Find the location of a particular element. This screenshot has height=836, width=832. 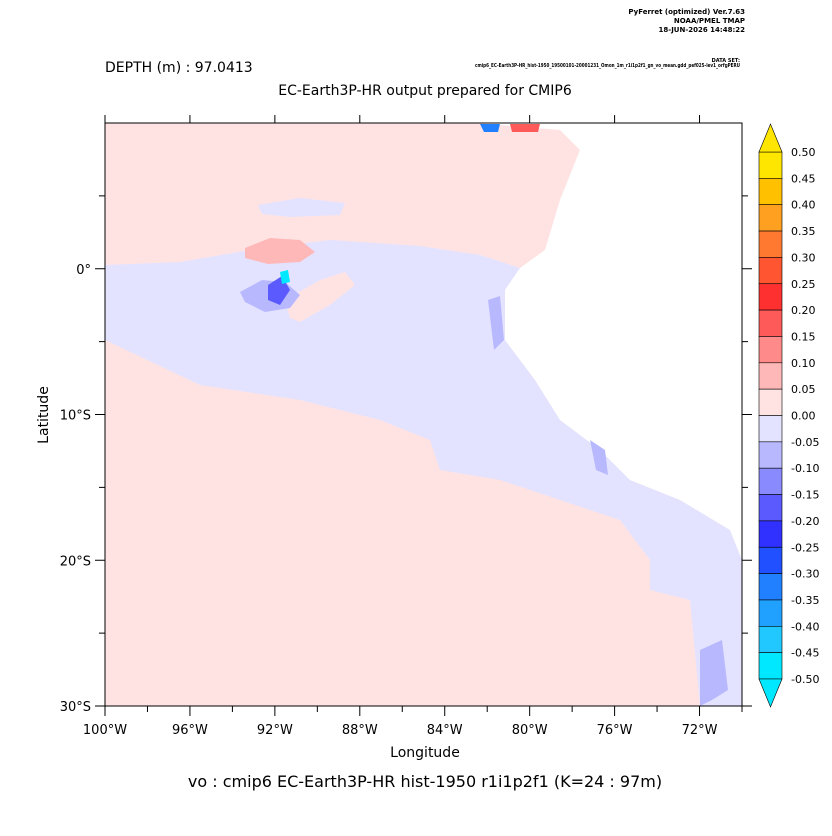

x-tick-label: 100°W is located at coordinates (105, 730).